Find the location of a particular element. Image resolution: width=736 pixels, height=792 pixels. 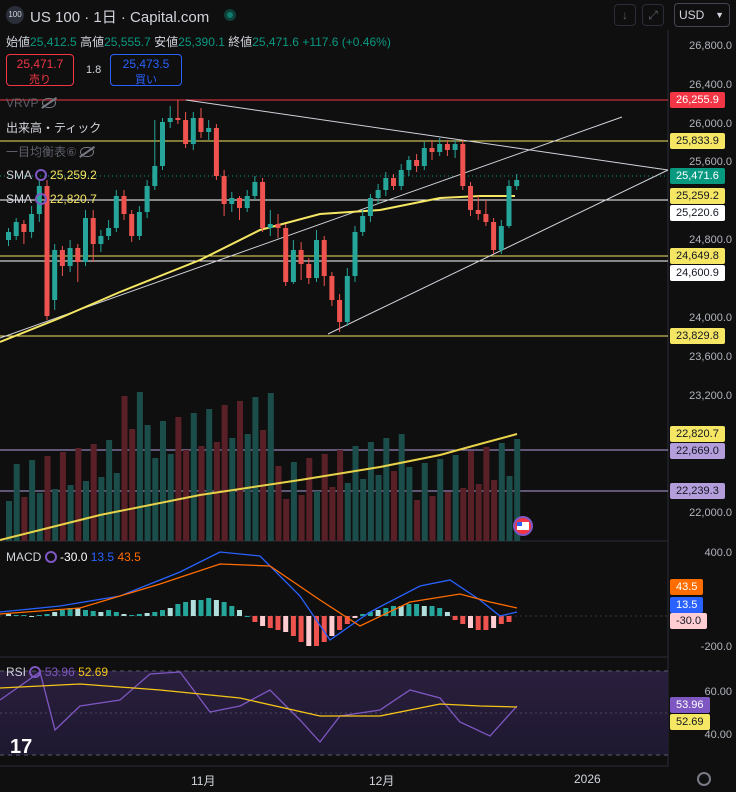

price-tag: 25,220.6 is located at coordinates (697, 213).